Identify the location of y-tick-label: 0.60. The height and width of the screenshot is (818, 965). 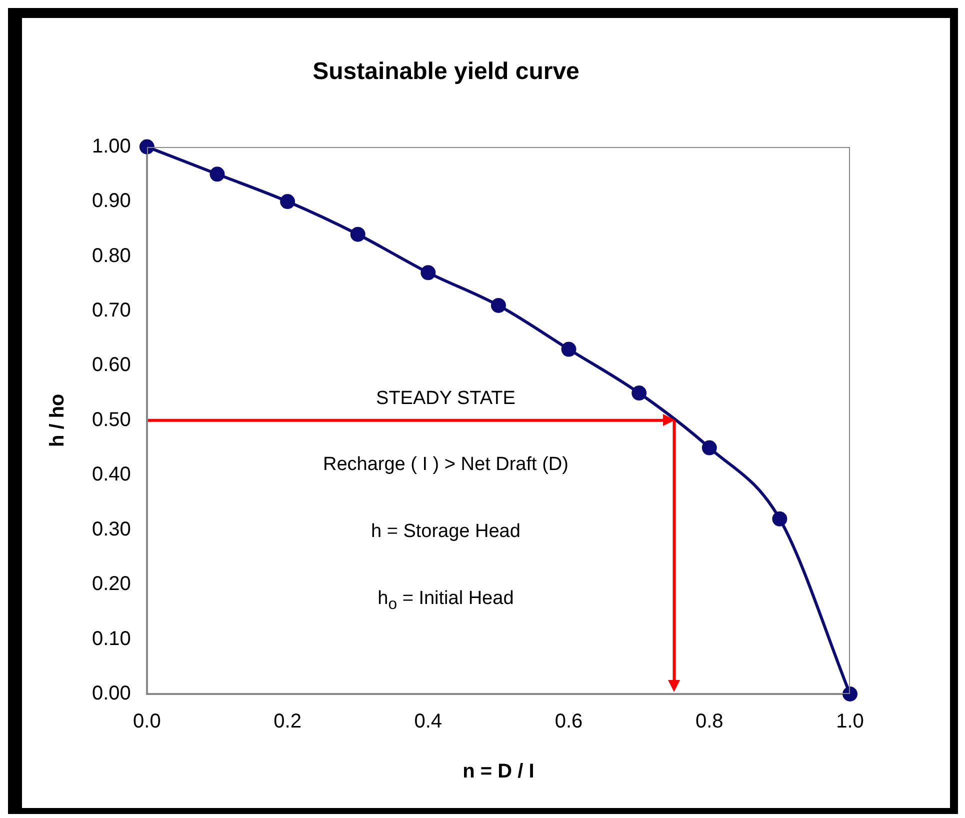
(111, 365).